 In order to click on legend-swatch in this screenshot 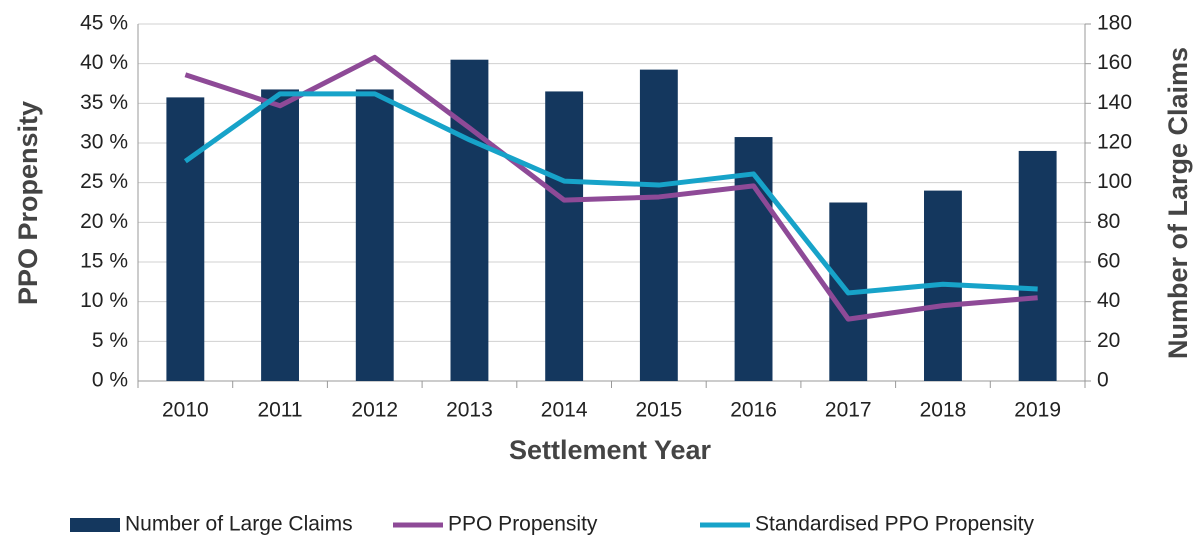, I will do `click(95, 525)`.